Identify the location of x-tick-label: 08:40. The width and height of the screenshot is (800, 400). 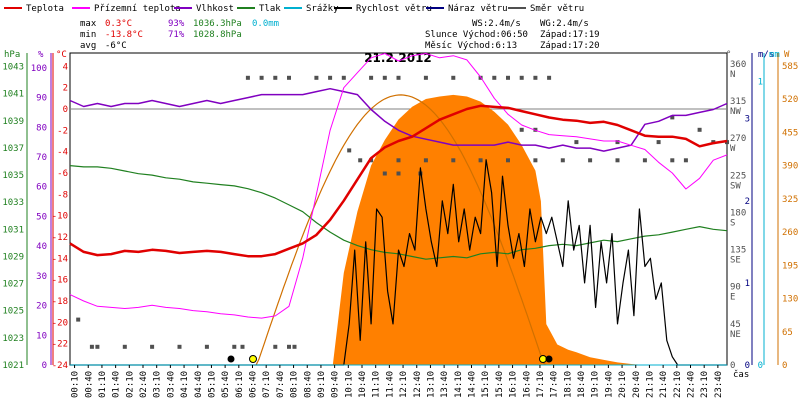
(308, 384).